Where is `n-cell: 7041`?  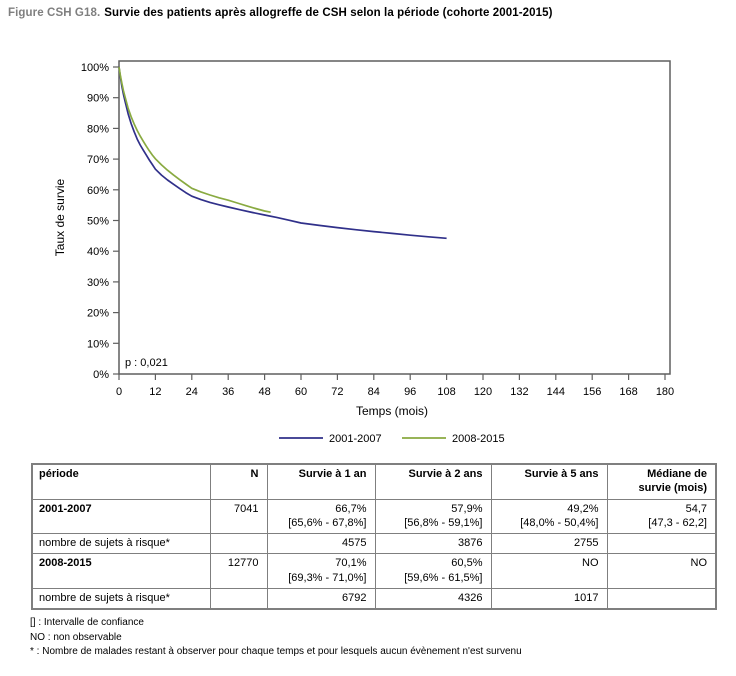
n-cell: 7041 is located at coordinates (238, 516).